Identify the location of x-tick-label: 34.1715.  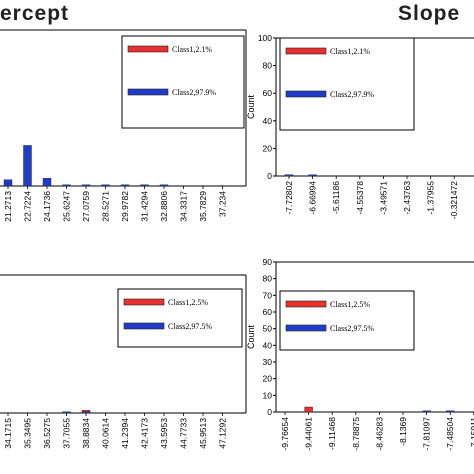
(8, 433).